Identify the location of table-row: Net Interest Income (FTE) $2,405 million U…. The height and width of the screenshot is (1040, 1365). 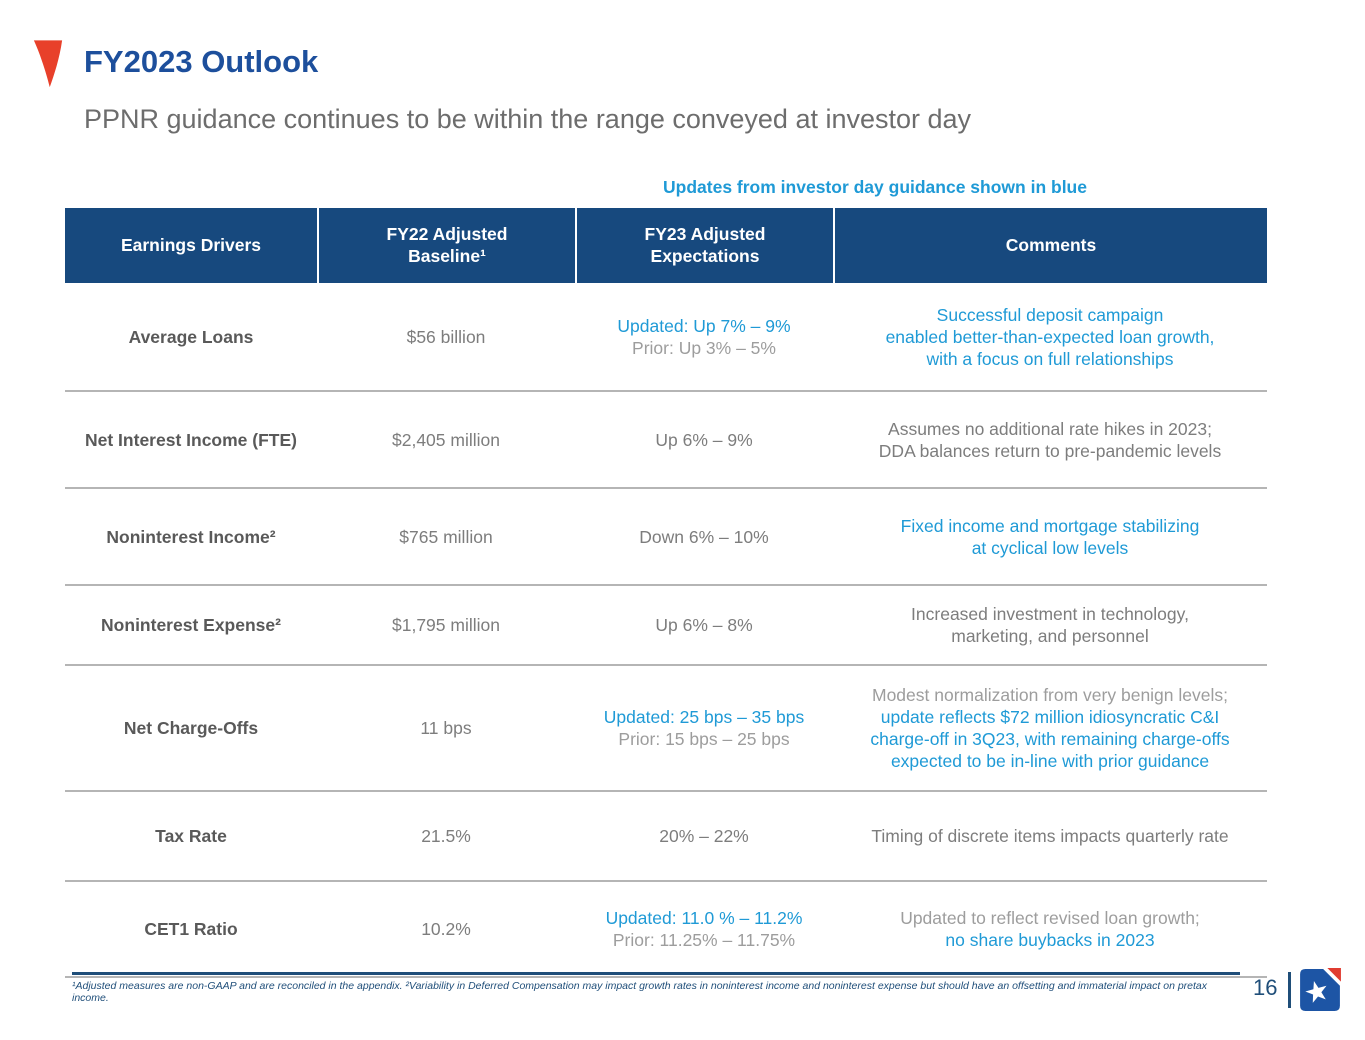
(666, 440).